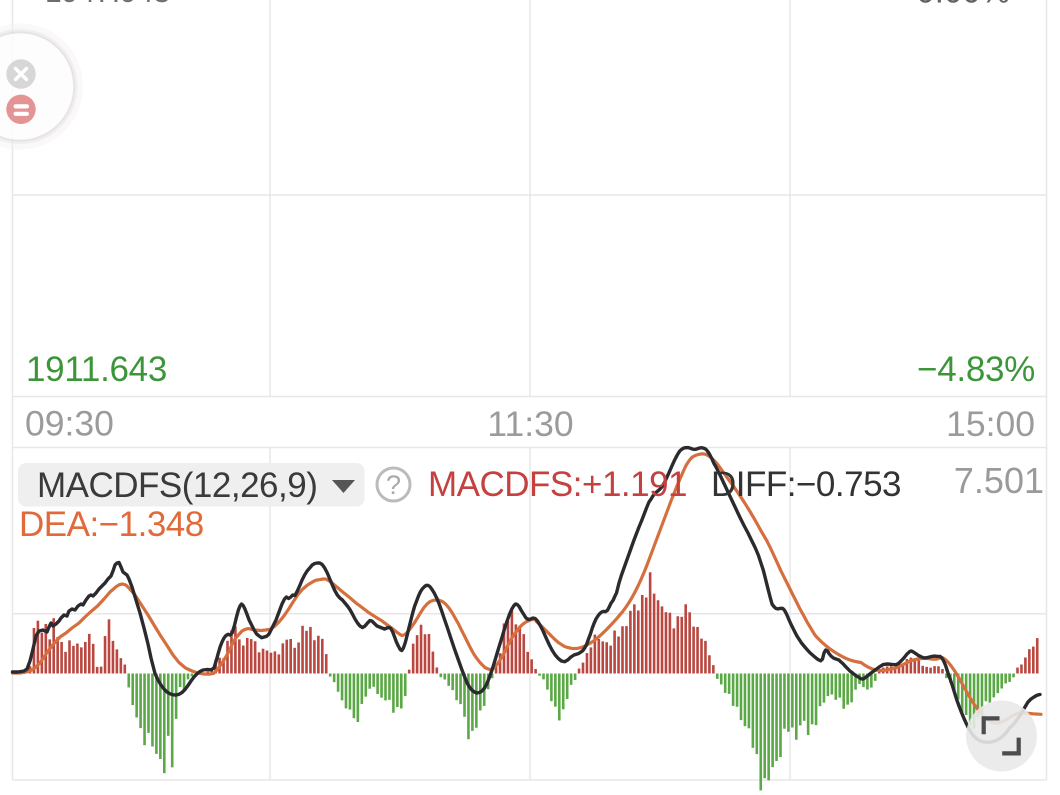 Image resolution: width=1060 pixels, height=795 pixels. I want to click on svg-text: DIFF:−0.753, so click(806, 484).